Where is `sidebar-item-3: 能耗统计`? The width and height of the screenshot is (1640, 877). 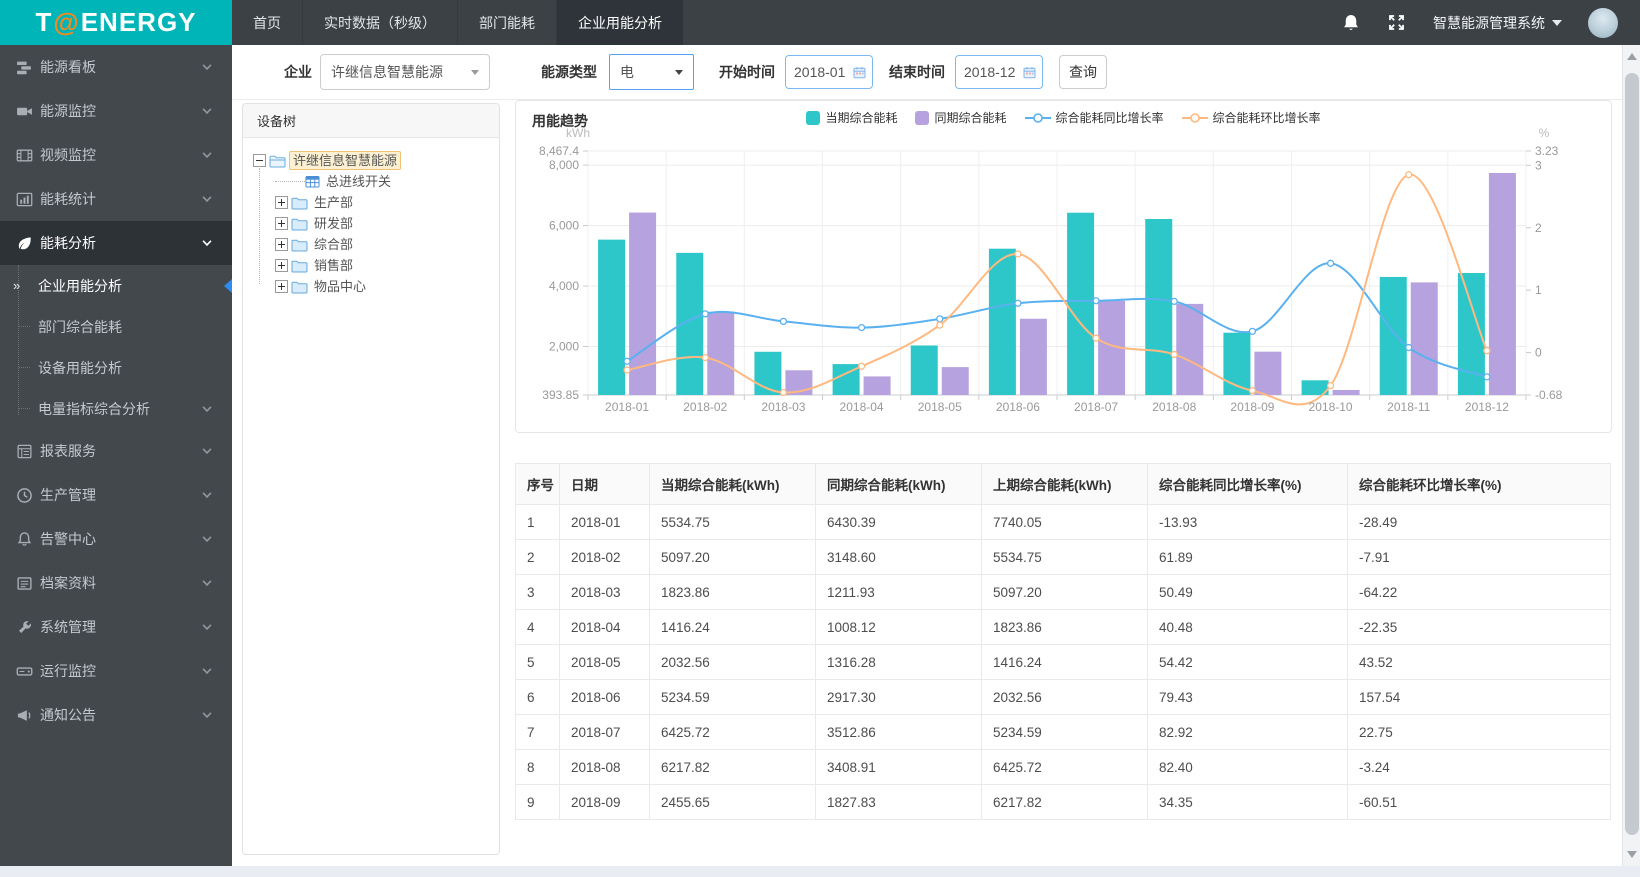
sidebar-item-3: 能耗统计 is located at coordinates (116, 199).